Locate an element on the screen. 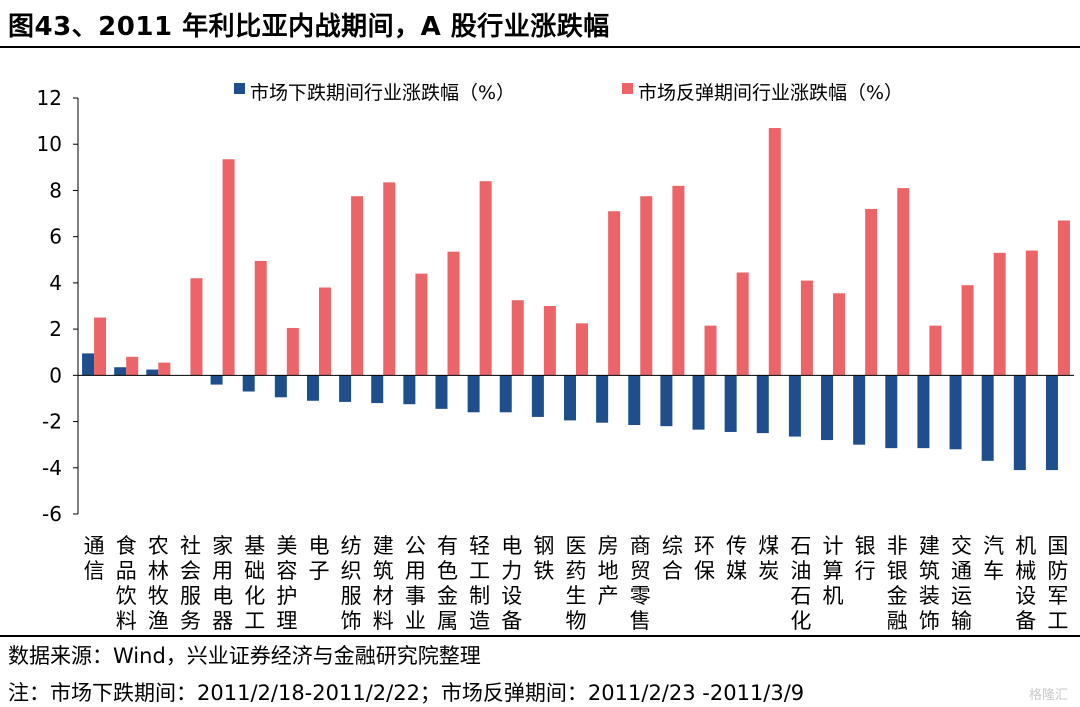  x-tick-label: 环保 is located at coordinates (704, 558).